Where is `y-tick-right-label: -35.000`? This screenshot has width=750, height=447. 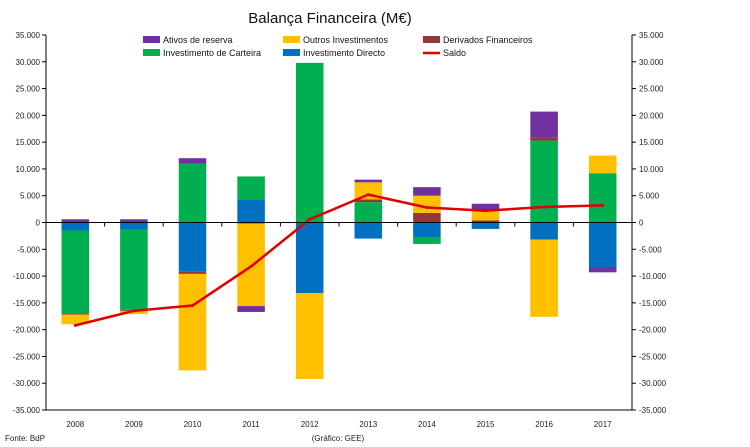 y-tick-right-label: -35.000 is located at coordinates (653, 410).